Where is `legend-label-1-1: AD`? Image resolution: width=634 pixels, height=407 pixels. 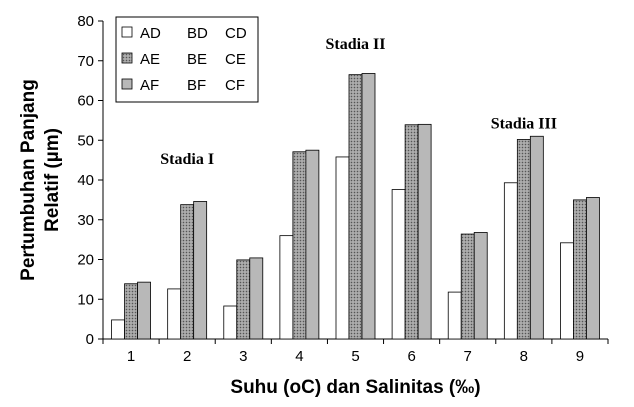
legend-label-1-1: AD is located at coordinates (150, 33).